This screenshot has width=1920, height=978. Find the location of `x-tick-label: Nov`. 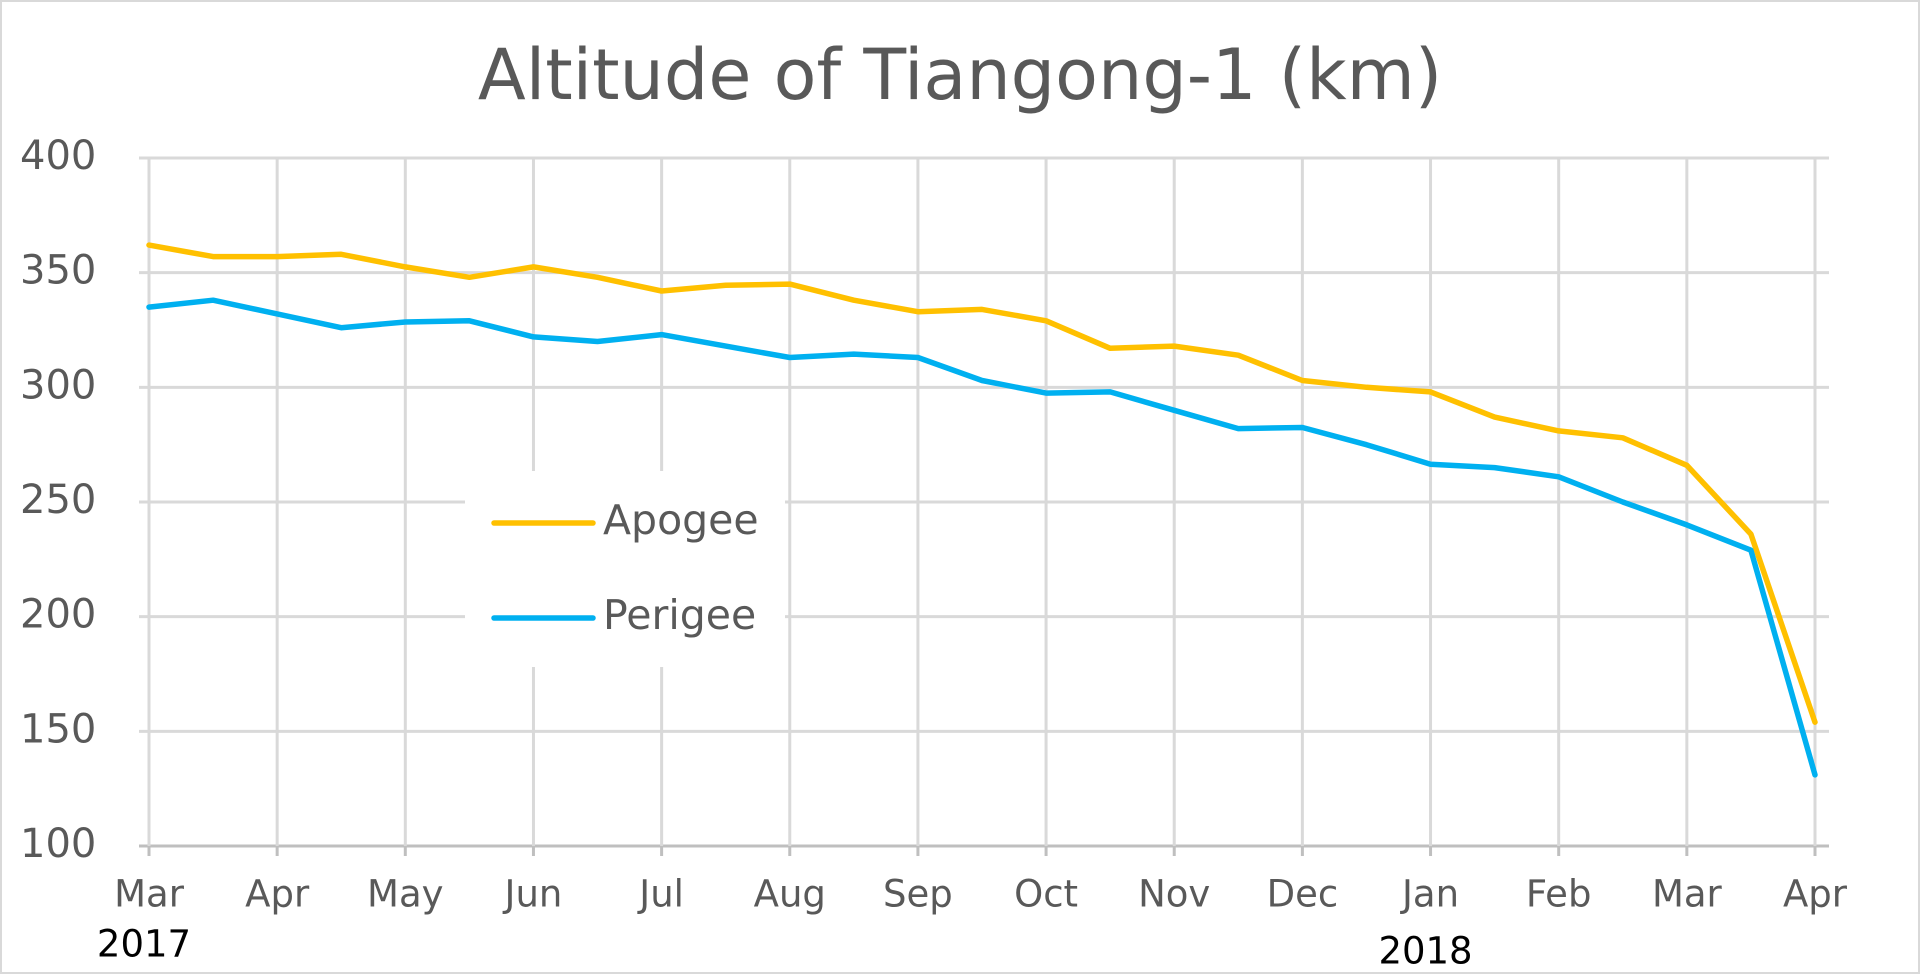

x-tick-label: Nov is located at coordinates (1174, 894).